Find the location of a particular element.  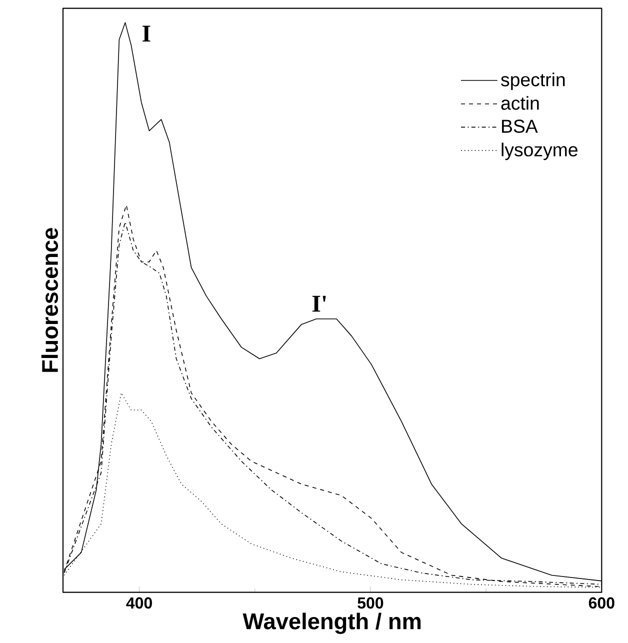

x-tick-label: 500 is located at coordinates (371, 603).